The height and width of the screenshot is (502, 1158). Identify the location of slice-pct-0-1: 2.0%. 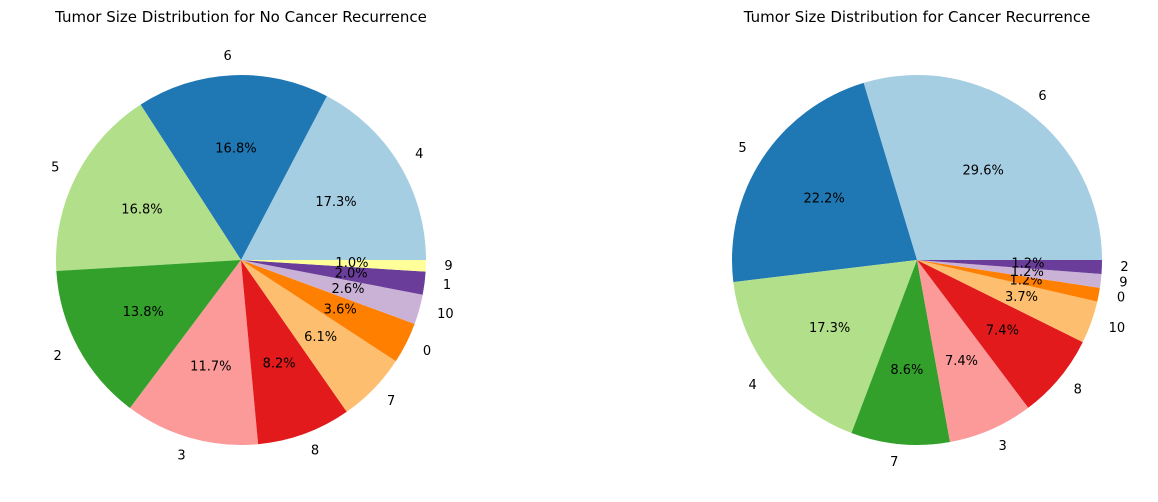
(351, 273).